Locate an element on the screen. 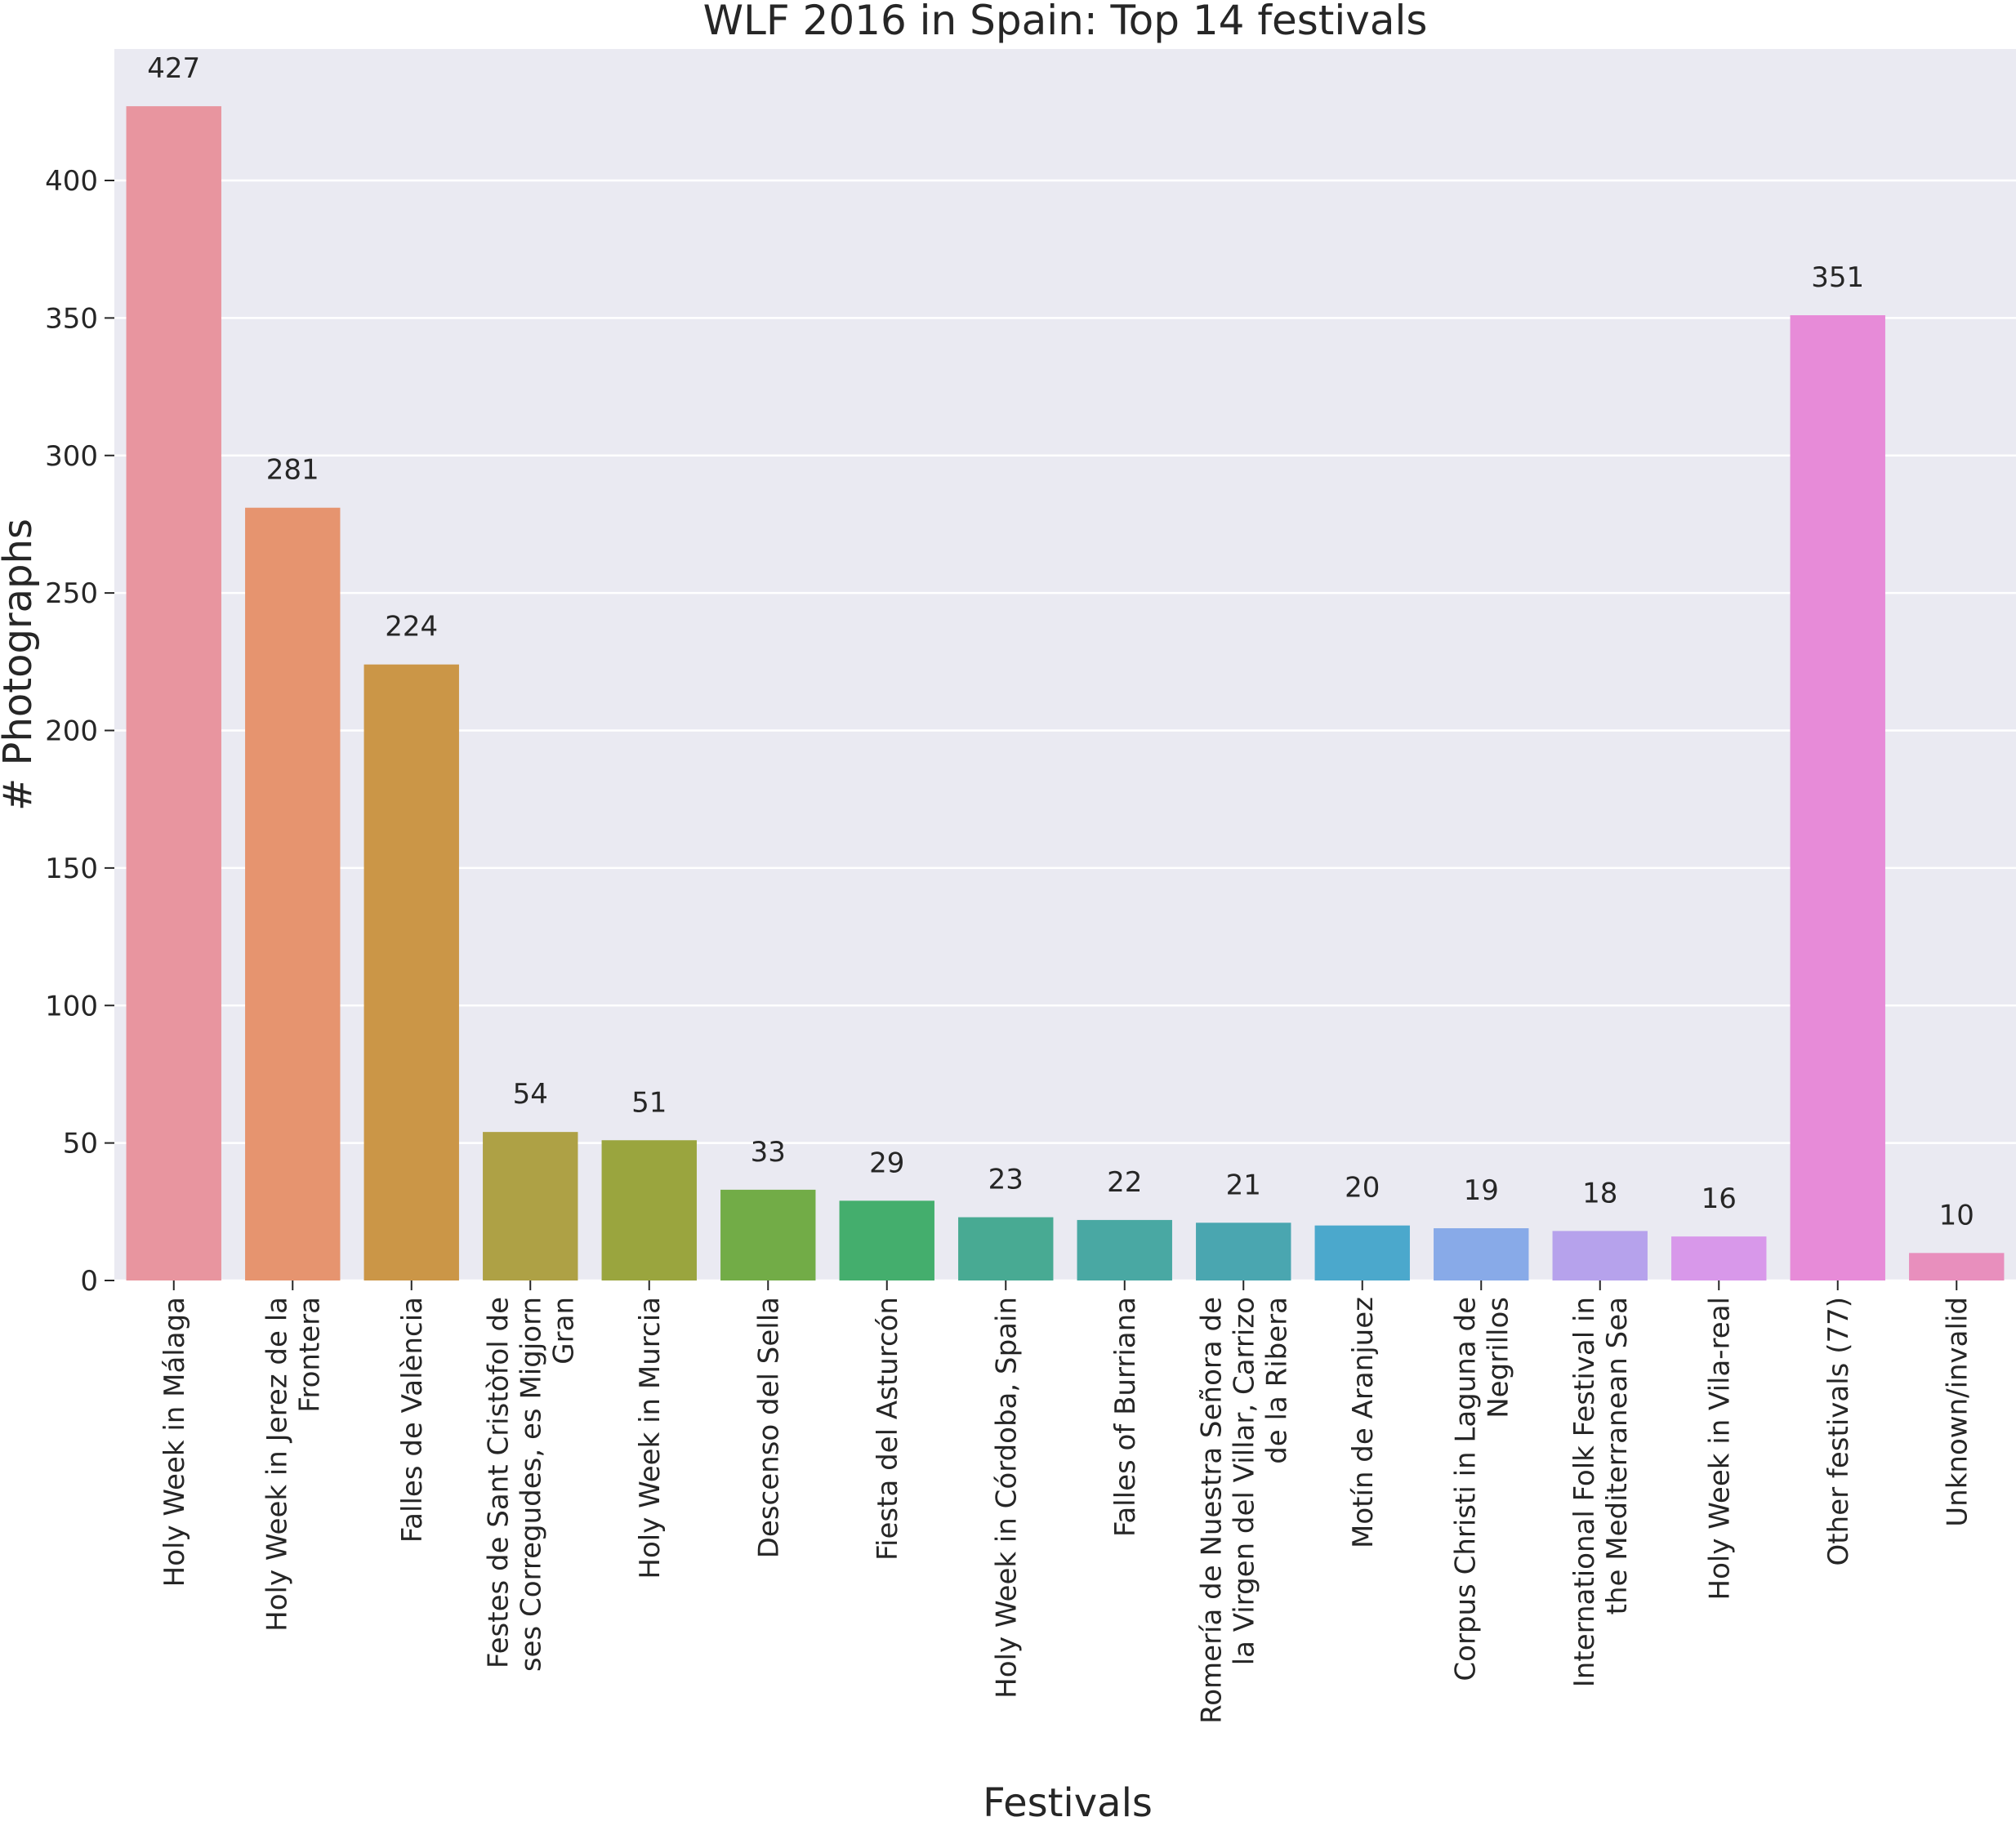 The image size is (2016, 1826). x-tick-label-line: Motín de Aranjuez is located at coordinates (1364, 1422).